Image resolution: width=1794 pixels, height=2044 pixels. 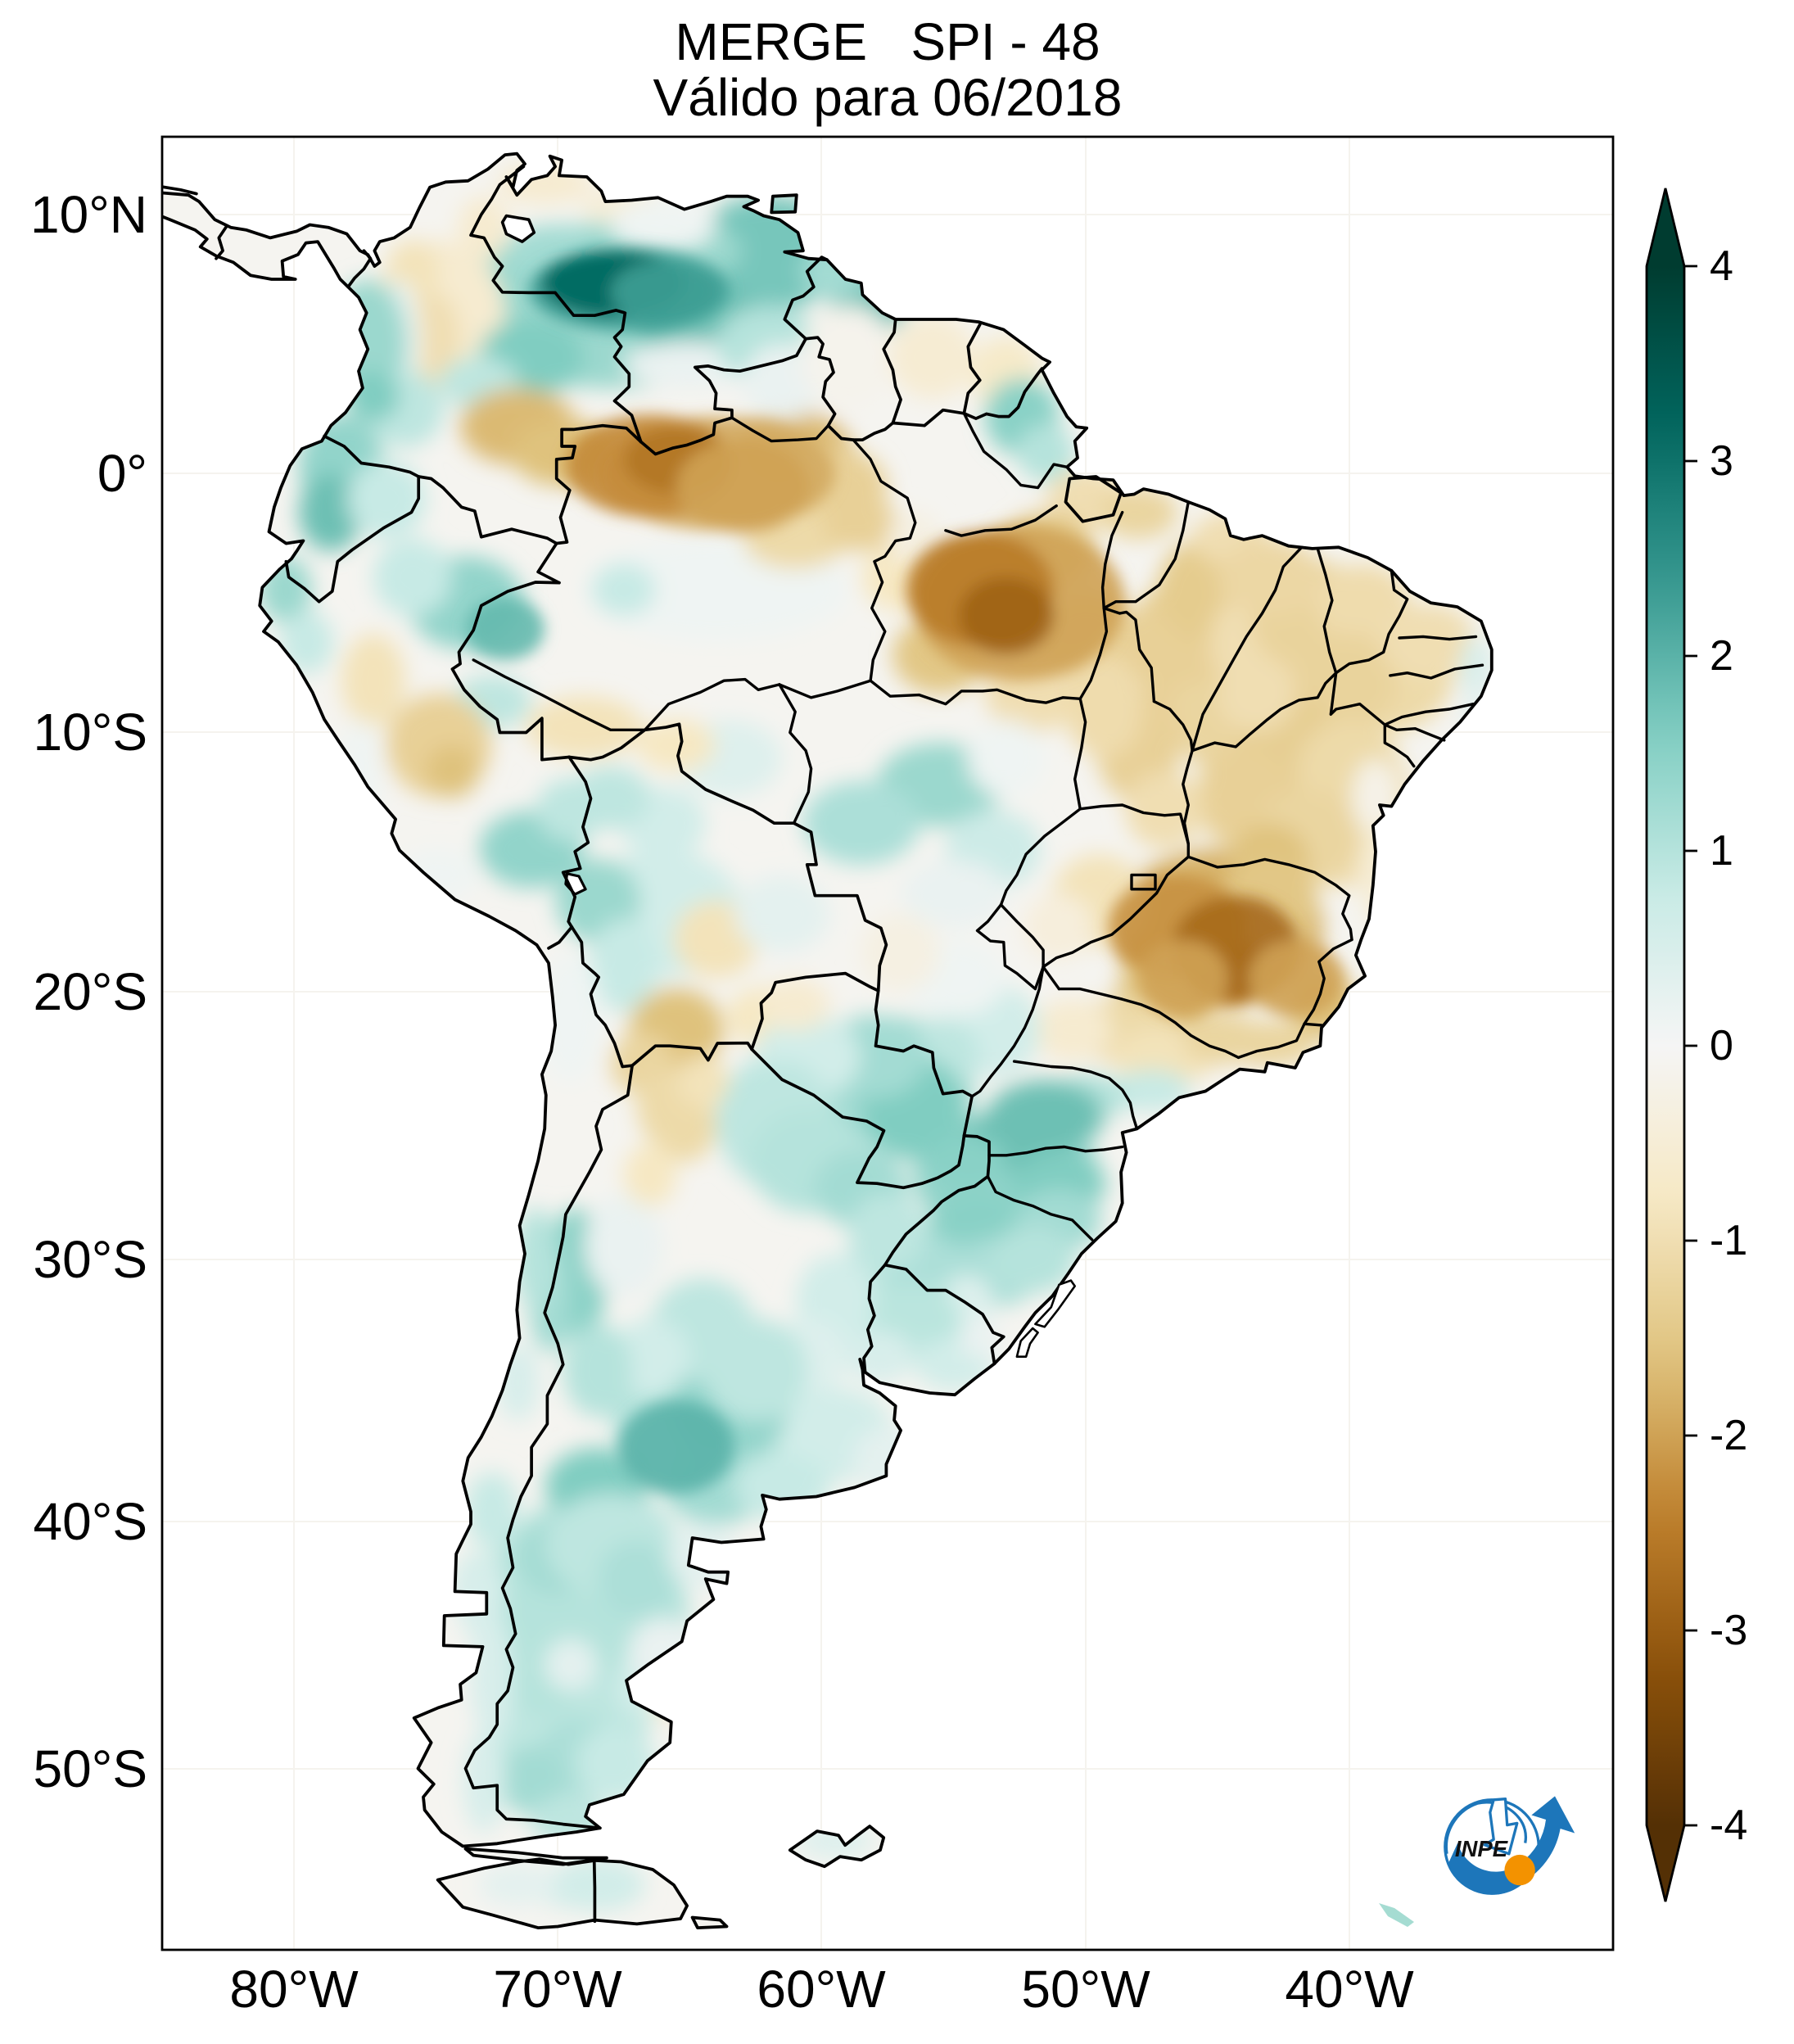 I want to click on svg-text: 2, so click(x=1721, y=656).